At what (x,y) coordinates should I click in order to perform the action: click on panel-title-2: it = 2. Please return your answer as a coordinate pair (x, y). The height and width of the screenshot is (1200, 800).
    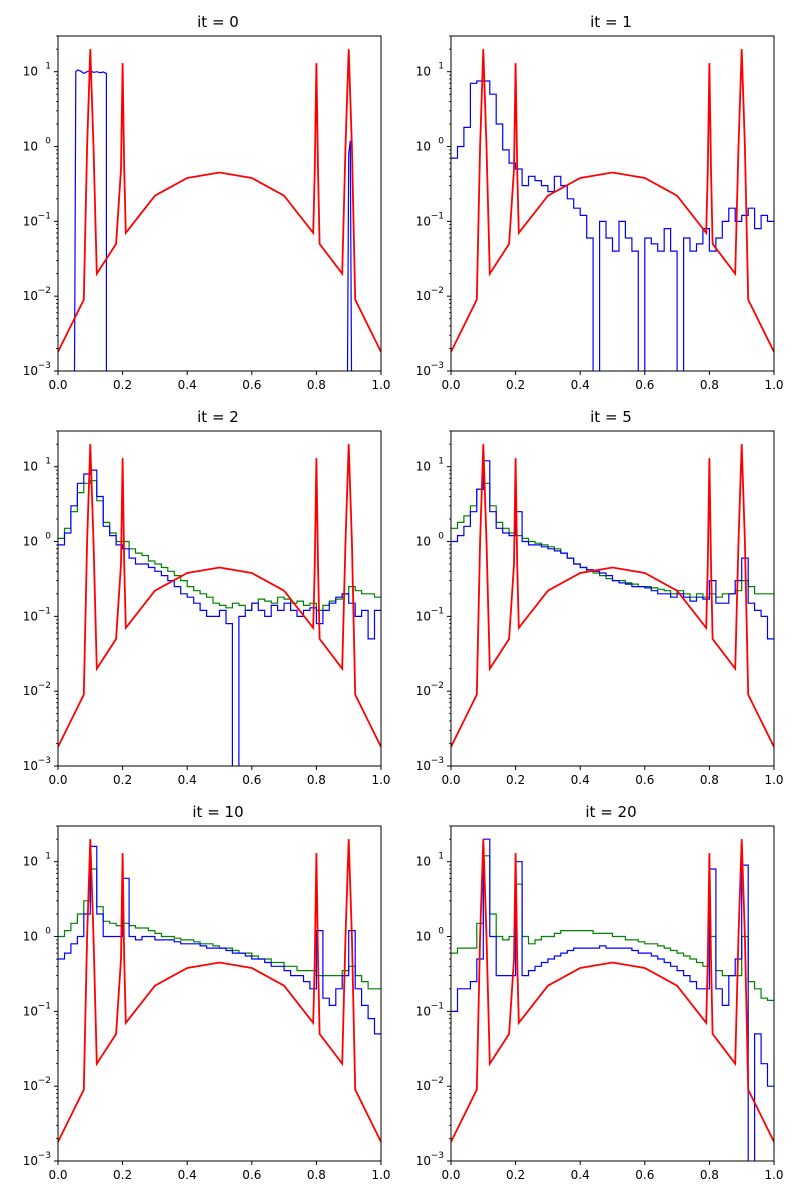
    Looking at the image, I should click on (218, 417).